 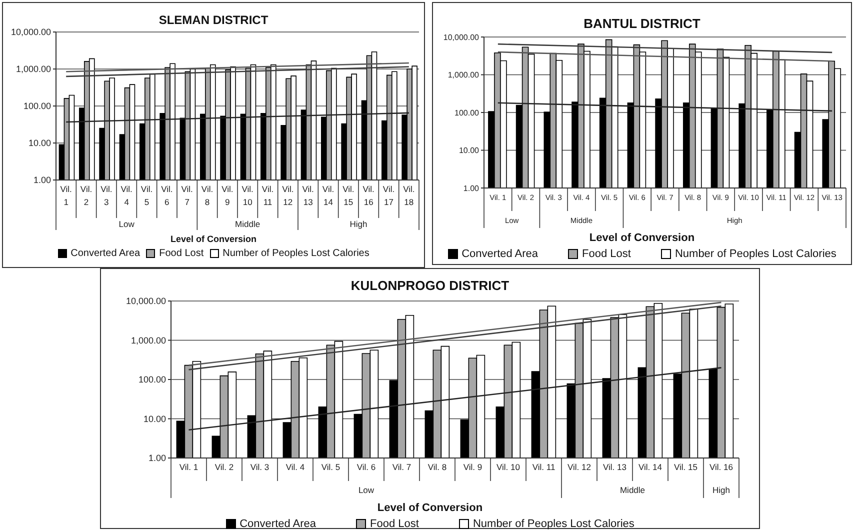 What do you see at coordinates (642, 23) in the screenshot?
I see `chart-title: BANTUL DISTRICT` at bounding box center [642, 23].